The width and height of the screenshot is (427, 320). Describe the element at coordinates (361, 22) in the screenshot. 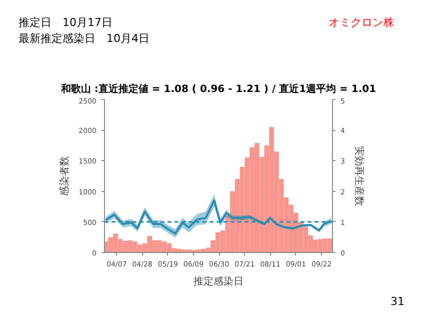

I see `text: オミクロン株` at that location.